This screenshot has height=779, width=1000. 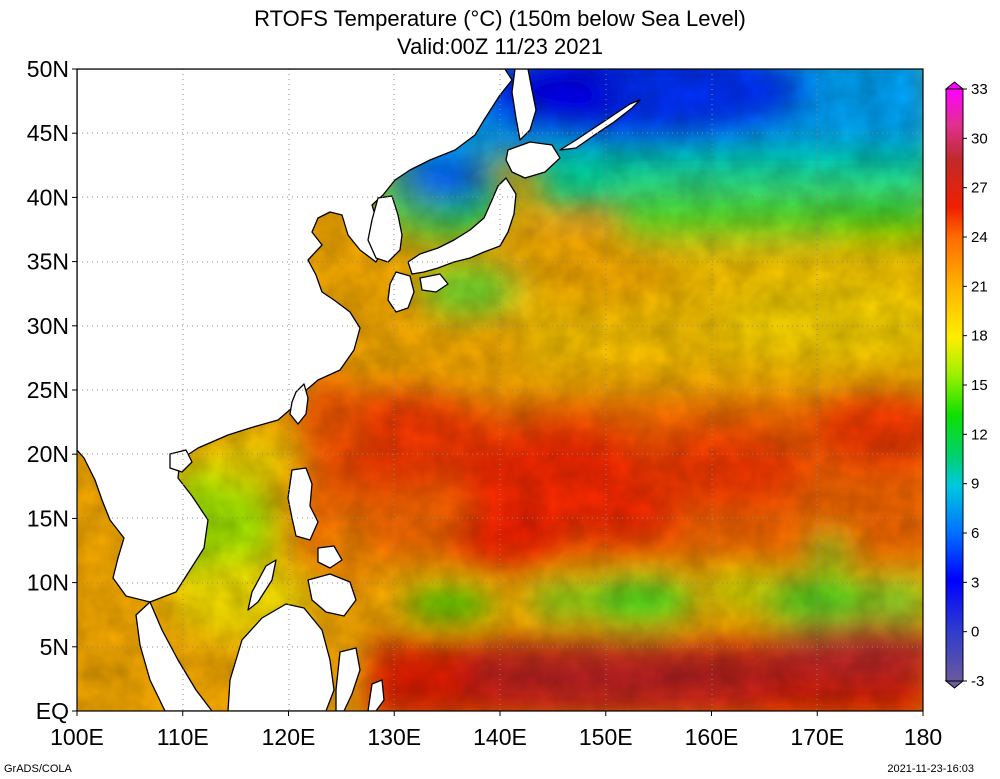 I want to click on lon-tick-label: 100E, so click(x=77, y=737).